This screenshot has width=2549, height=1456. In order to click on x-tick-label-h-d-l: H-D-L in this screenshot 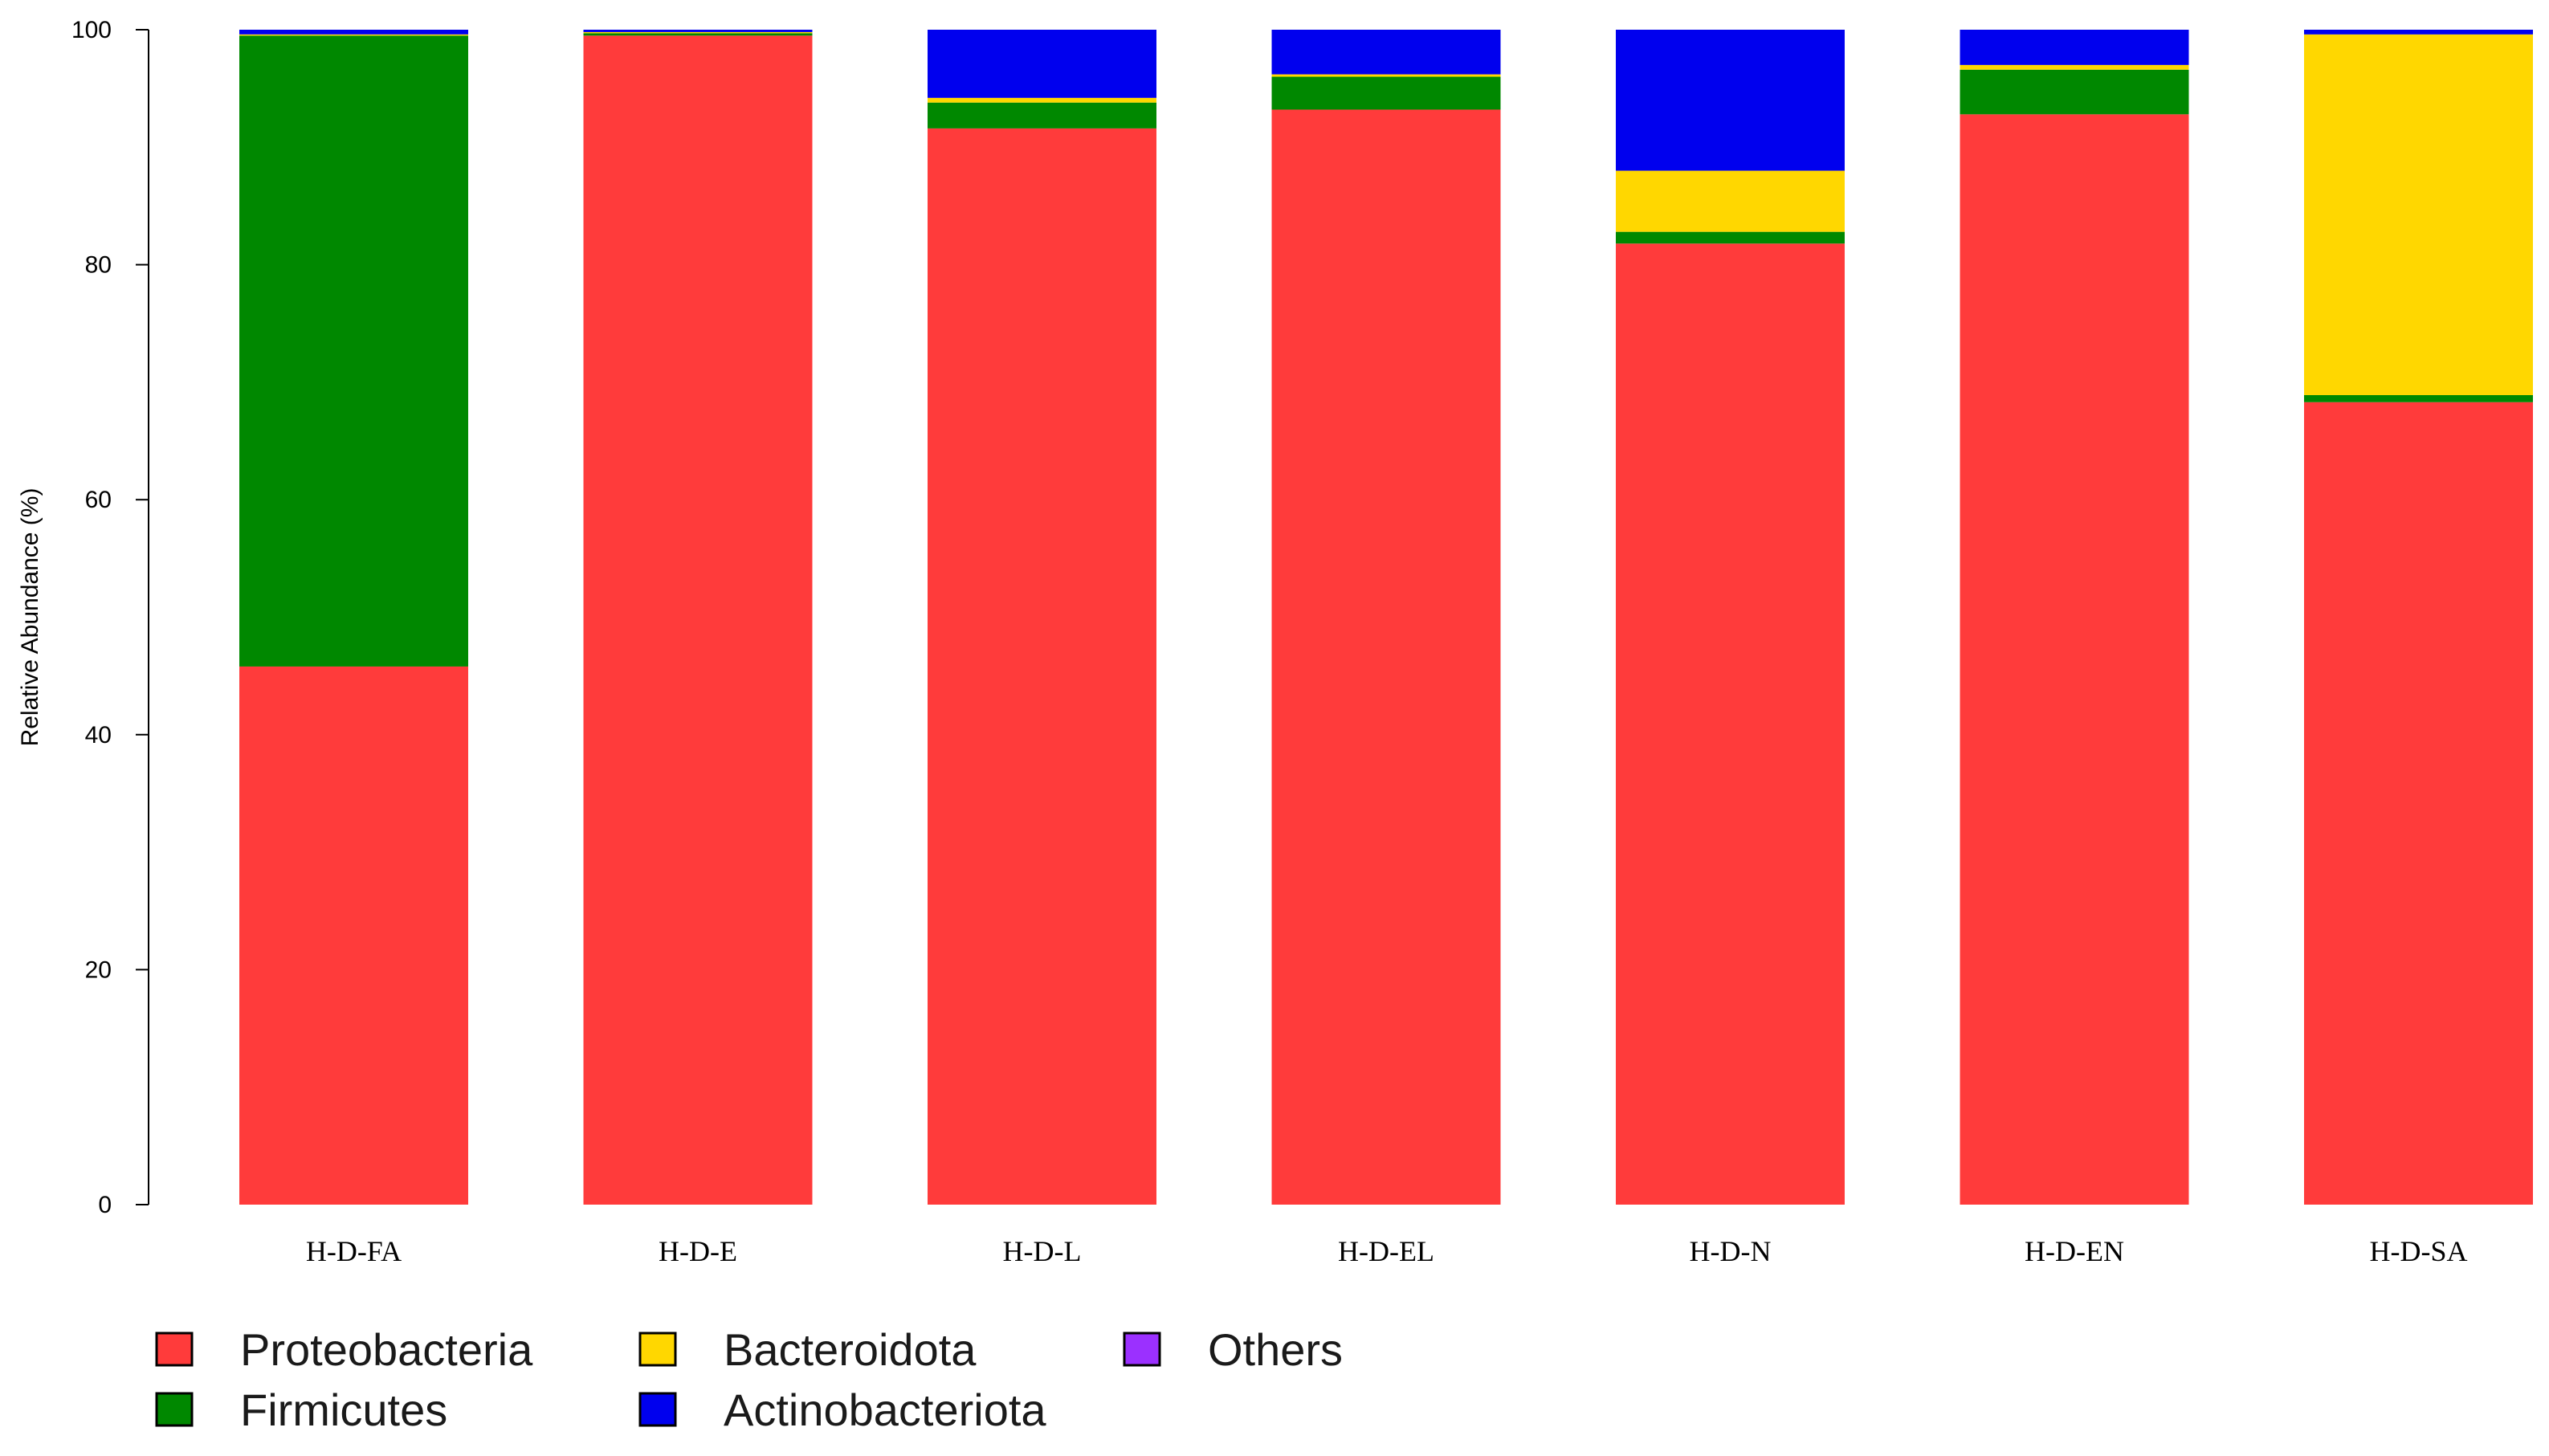, I will do `click(1042, 1251)`.